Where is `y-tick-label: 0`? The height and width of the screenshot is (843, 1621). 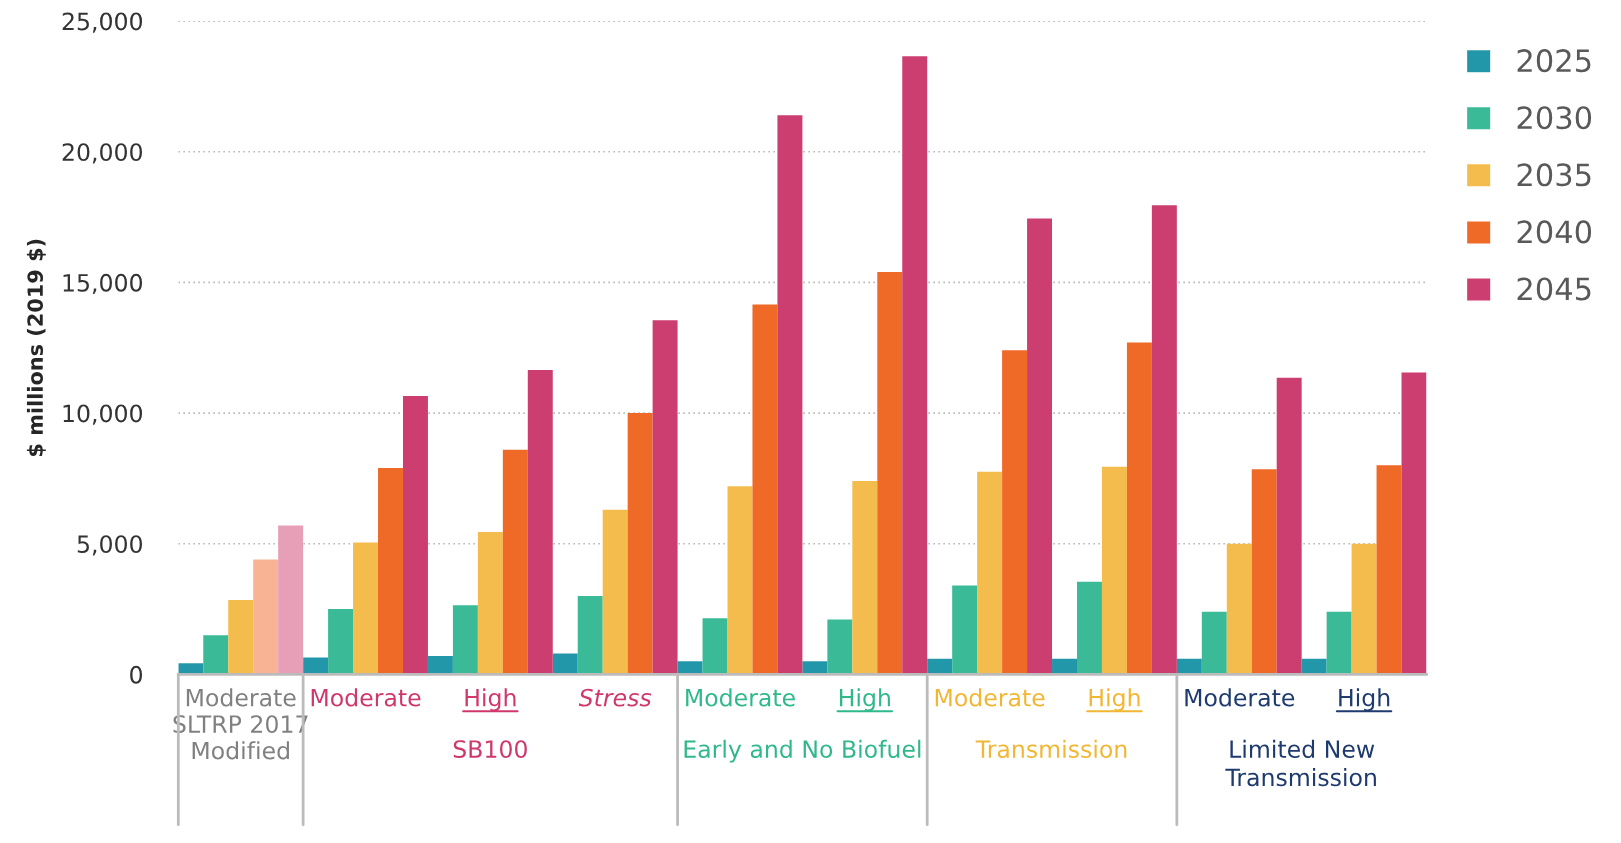 y-tick-label: 0 is located at coordinates (136, 674).